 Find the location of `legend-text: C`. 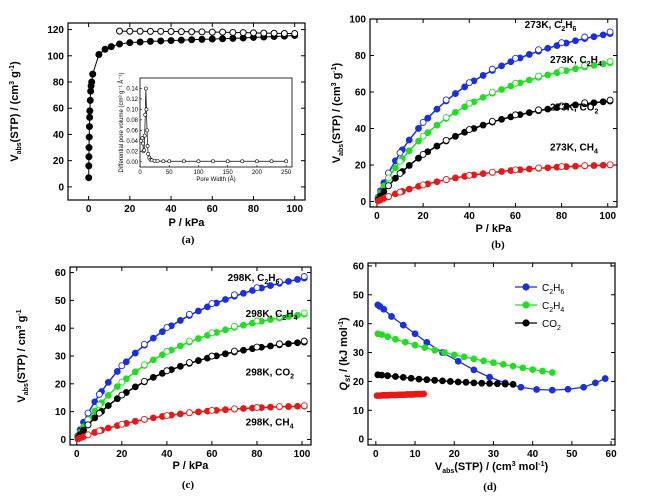

legend-text: C is located at coordinates (545, 288).